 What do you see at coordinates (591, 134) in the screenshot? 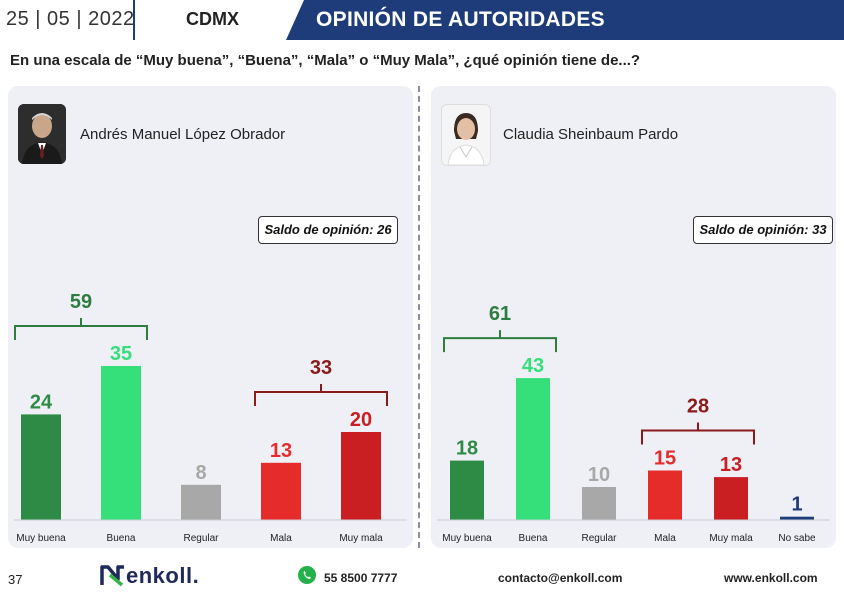
I see `person-name: Claudia Sheinbaum Pardo` at bounding box center [591, 134].